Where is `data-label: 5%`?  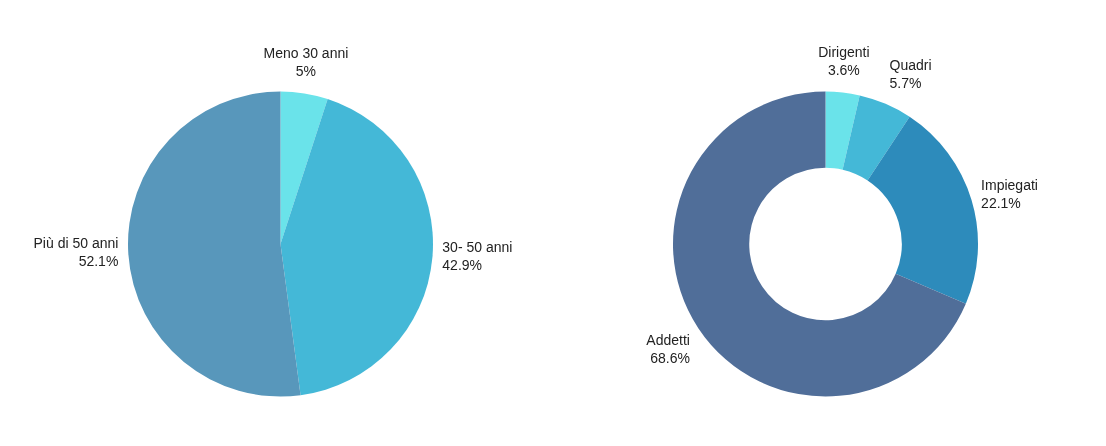
data-label: 5% is located at coordinates (306, 71).